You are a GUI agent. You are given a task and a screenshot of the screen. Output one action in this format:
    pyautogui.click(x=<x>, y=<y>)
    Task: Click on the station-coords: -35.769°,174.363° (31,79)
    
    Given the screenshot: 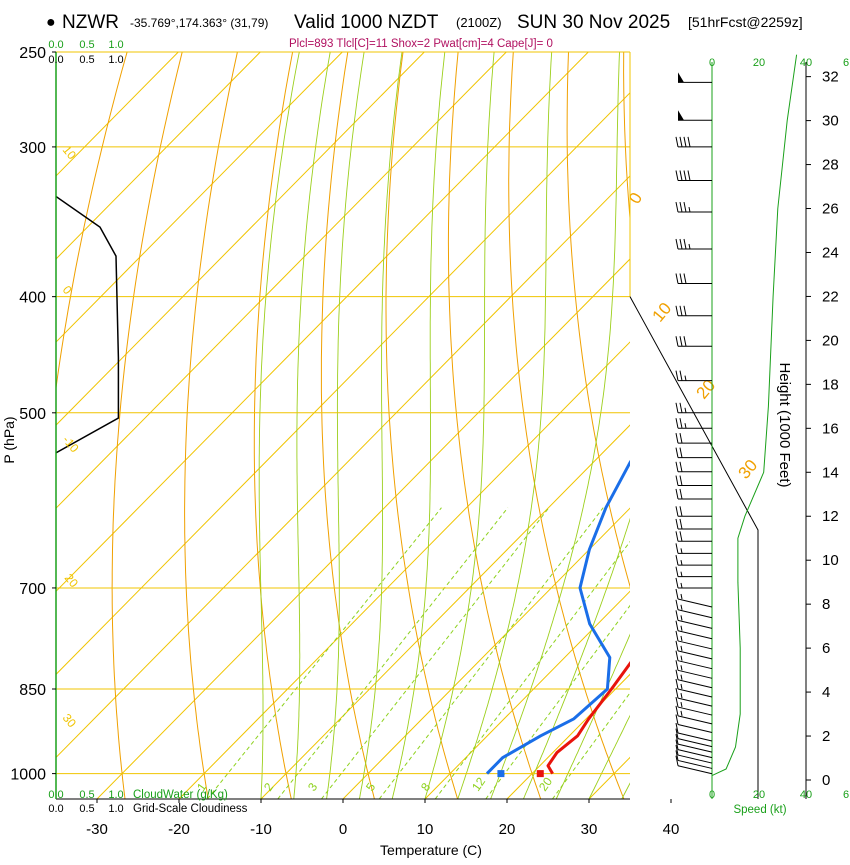 What is the action you would take?
    pyautogui.click(x=199, y=23)
    